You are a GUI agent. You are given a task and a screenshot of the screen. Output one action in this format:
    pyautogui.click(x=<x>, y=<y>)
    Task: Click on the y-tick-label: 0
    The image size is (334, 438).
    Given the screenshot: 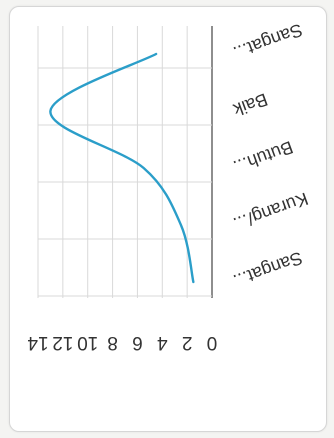 What is the action you would take?
    pyautogui.click(x=212, y=342)
    